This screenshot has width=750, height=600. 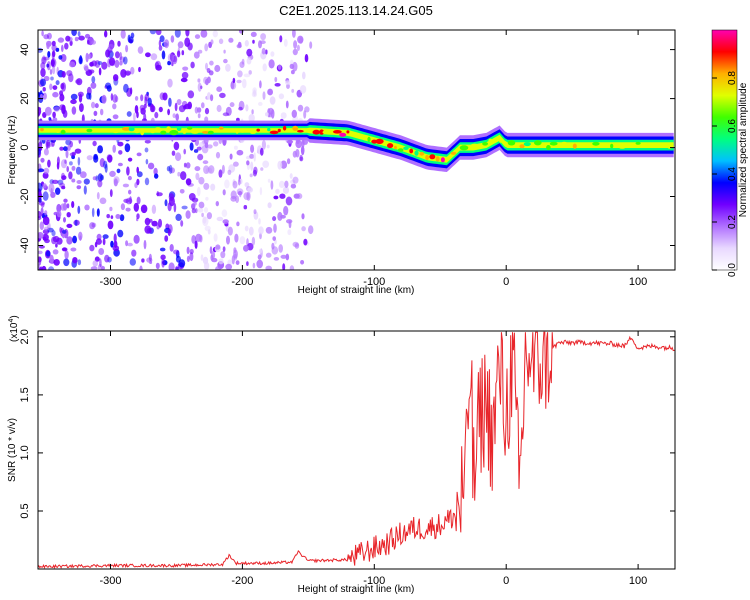 I want to click on colorbar-tick-label: 0.6, so click(x=732, y=126).